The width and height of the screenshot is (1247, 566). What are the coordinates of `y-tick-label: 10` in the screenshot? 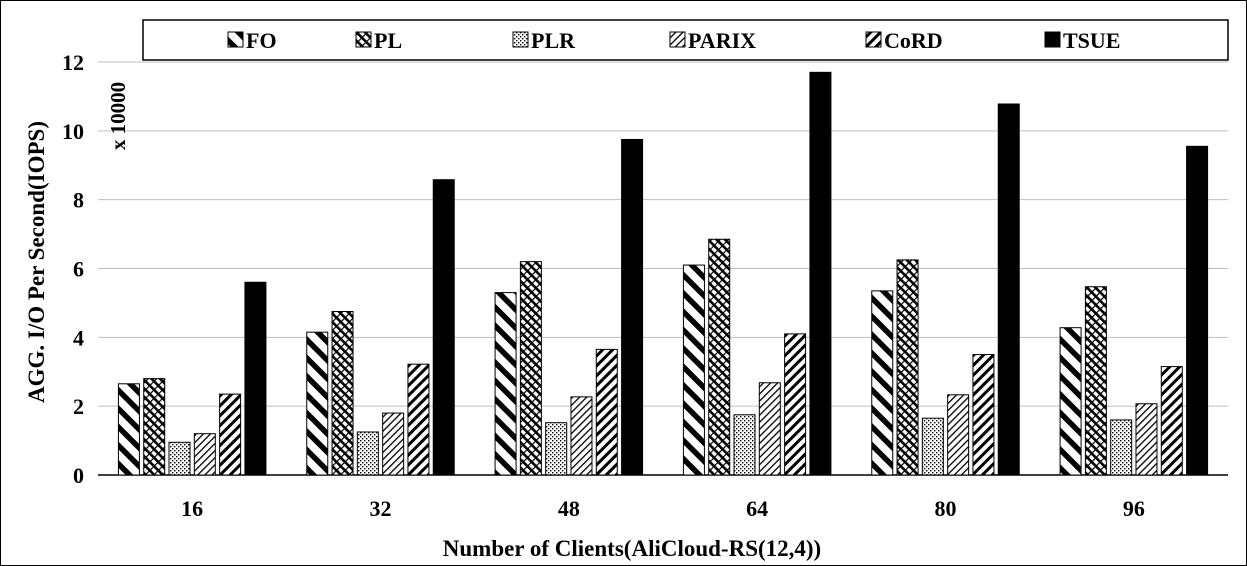 It's located at (73, 131).